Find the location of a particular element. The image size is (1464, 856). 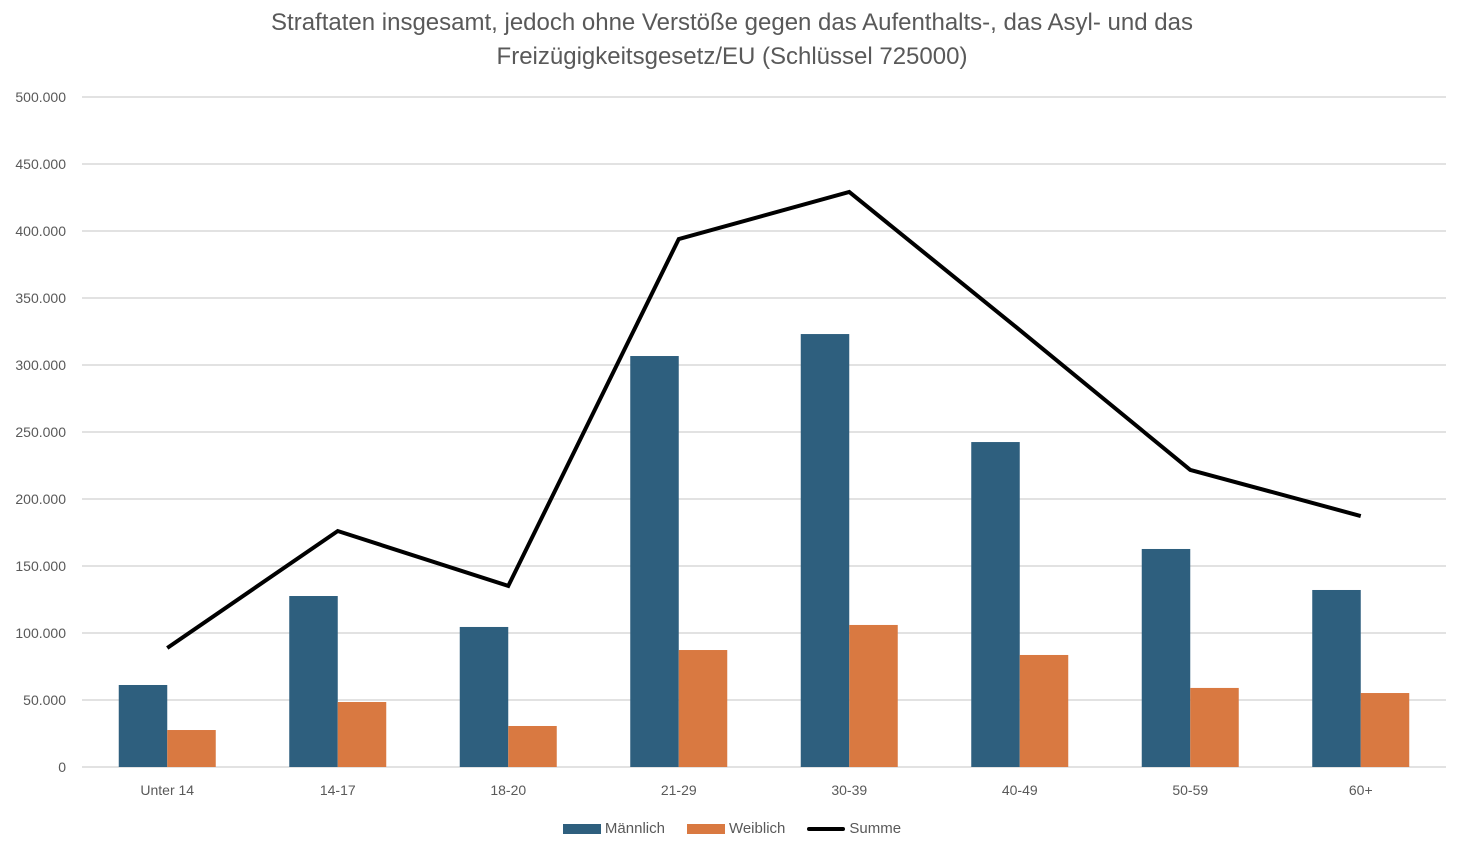

y-tick-label: 200.000 is located at coordinates (40, 499).